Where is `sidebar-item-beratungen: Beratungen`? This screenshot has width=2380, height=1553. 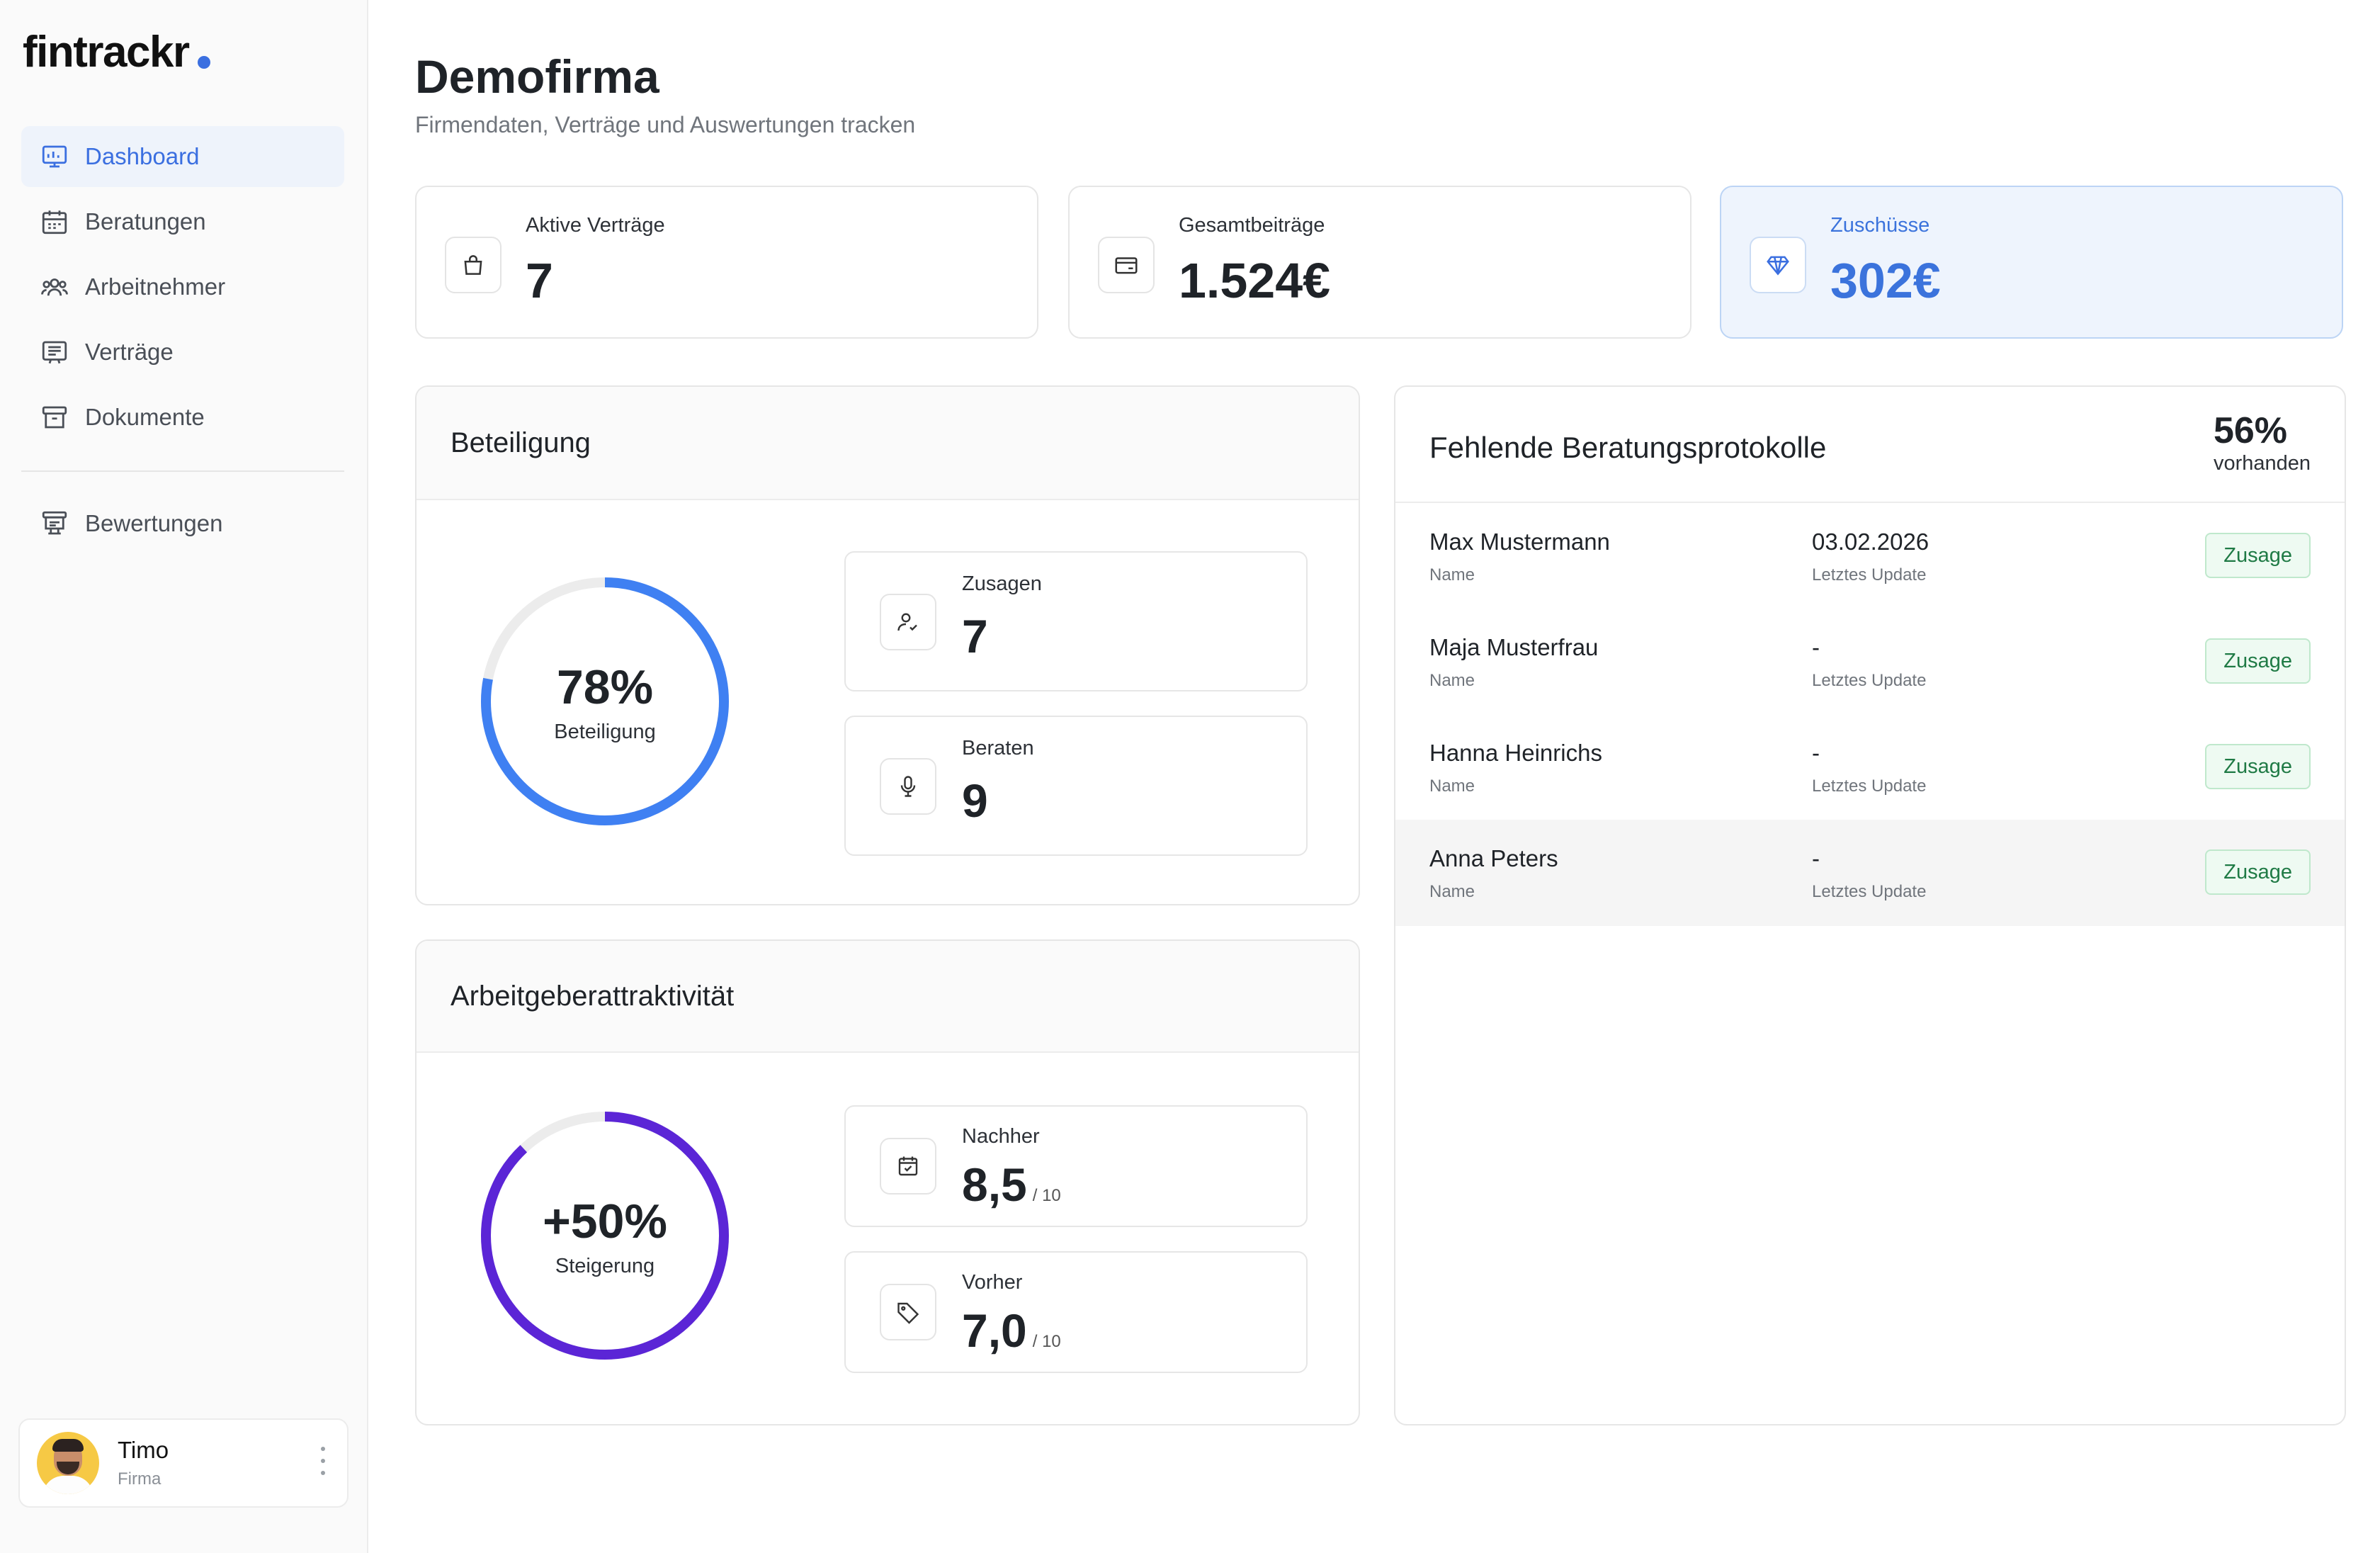
sidebar-item-beratungen: Beratungen is located at coordinates (183, 221).